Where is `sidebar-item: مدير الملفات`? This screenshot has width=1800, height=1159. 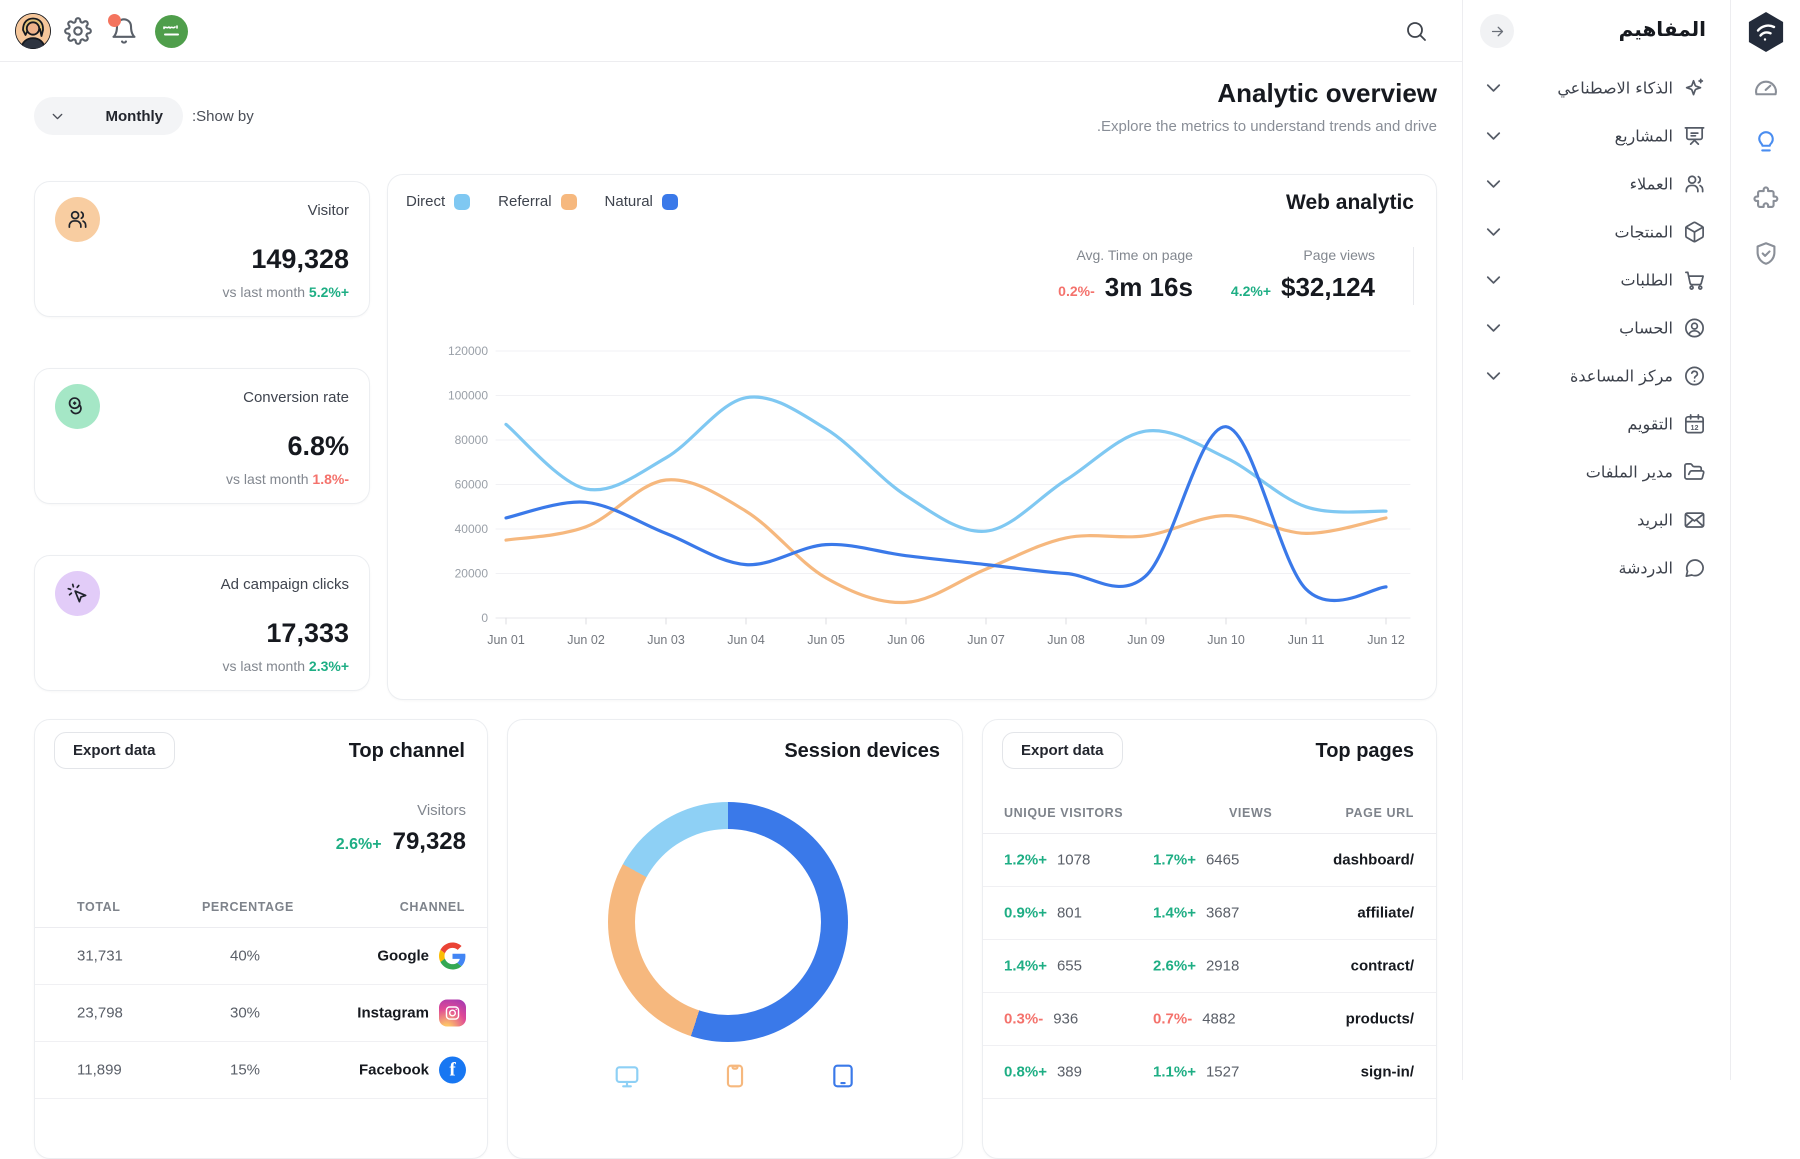
sidebar-item: مدير الملفات is located at coordinates (1596, 472).